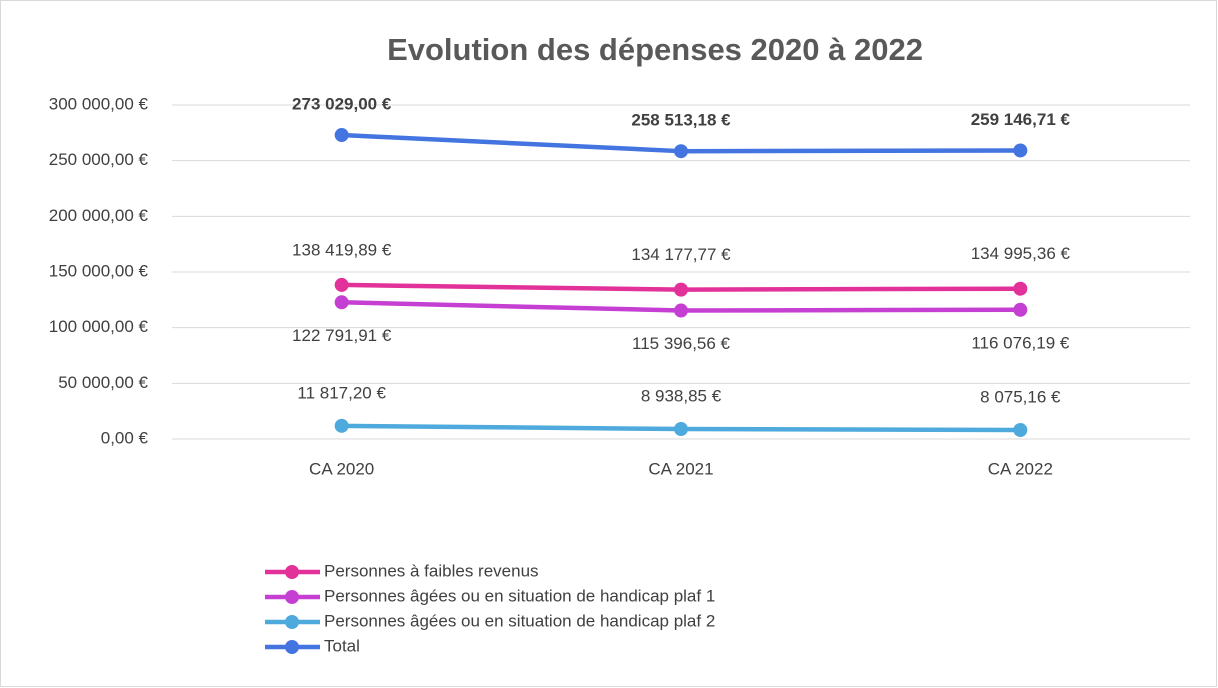 This screenshot has width=1218, height=688. What do you see at coordinates (1020, 396) in the screenshot?
I see `data-label: 8 075,16 €` at bounding box center [1020, 396].